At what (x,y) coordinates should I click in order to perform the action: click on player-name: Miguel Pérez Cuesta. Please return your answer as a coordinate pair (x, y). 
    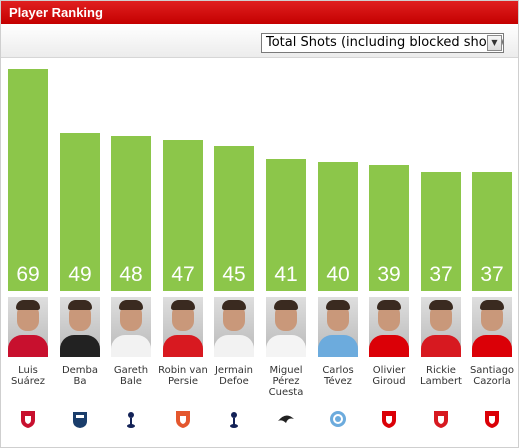
    Looking at the image, I should click on (286, 381).